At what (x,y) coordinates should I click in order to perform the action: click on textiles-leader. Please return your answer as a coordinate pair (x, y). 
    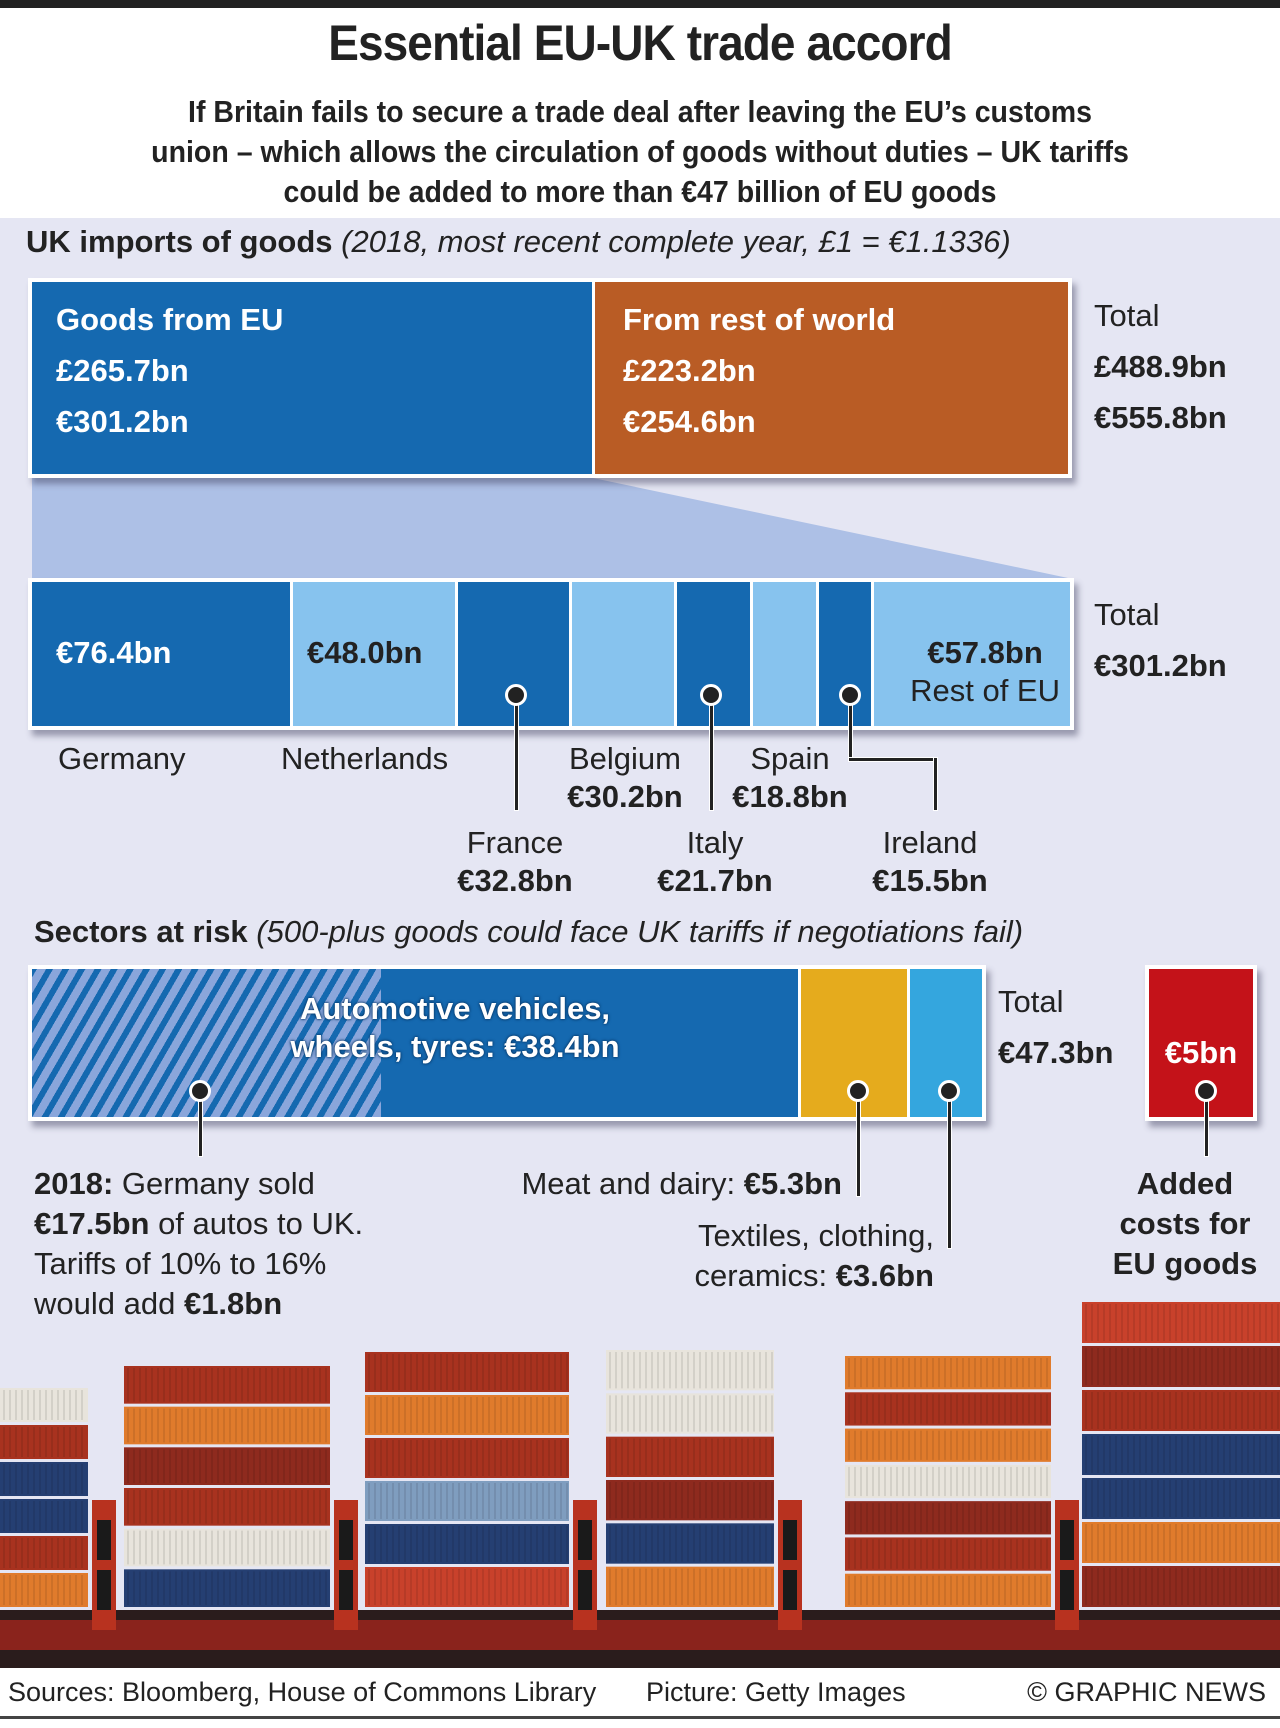
    Looking at the image, I should click on (949, 1169).